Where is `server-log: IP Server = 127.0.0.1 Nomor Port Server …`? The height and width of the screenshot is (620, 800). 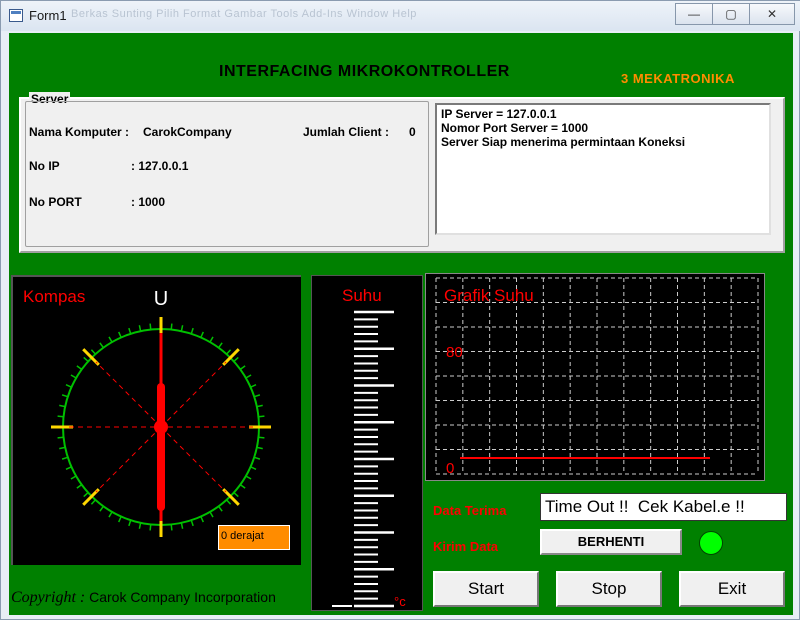 server-log: IP Server = 127.0.0.1 Nomor Port Server … is located at coordinates (603, 169).